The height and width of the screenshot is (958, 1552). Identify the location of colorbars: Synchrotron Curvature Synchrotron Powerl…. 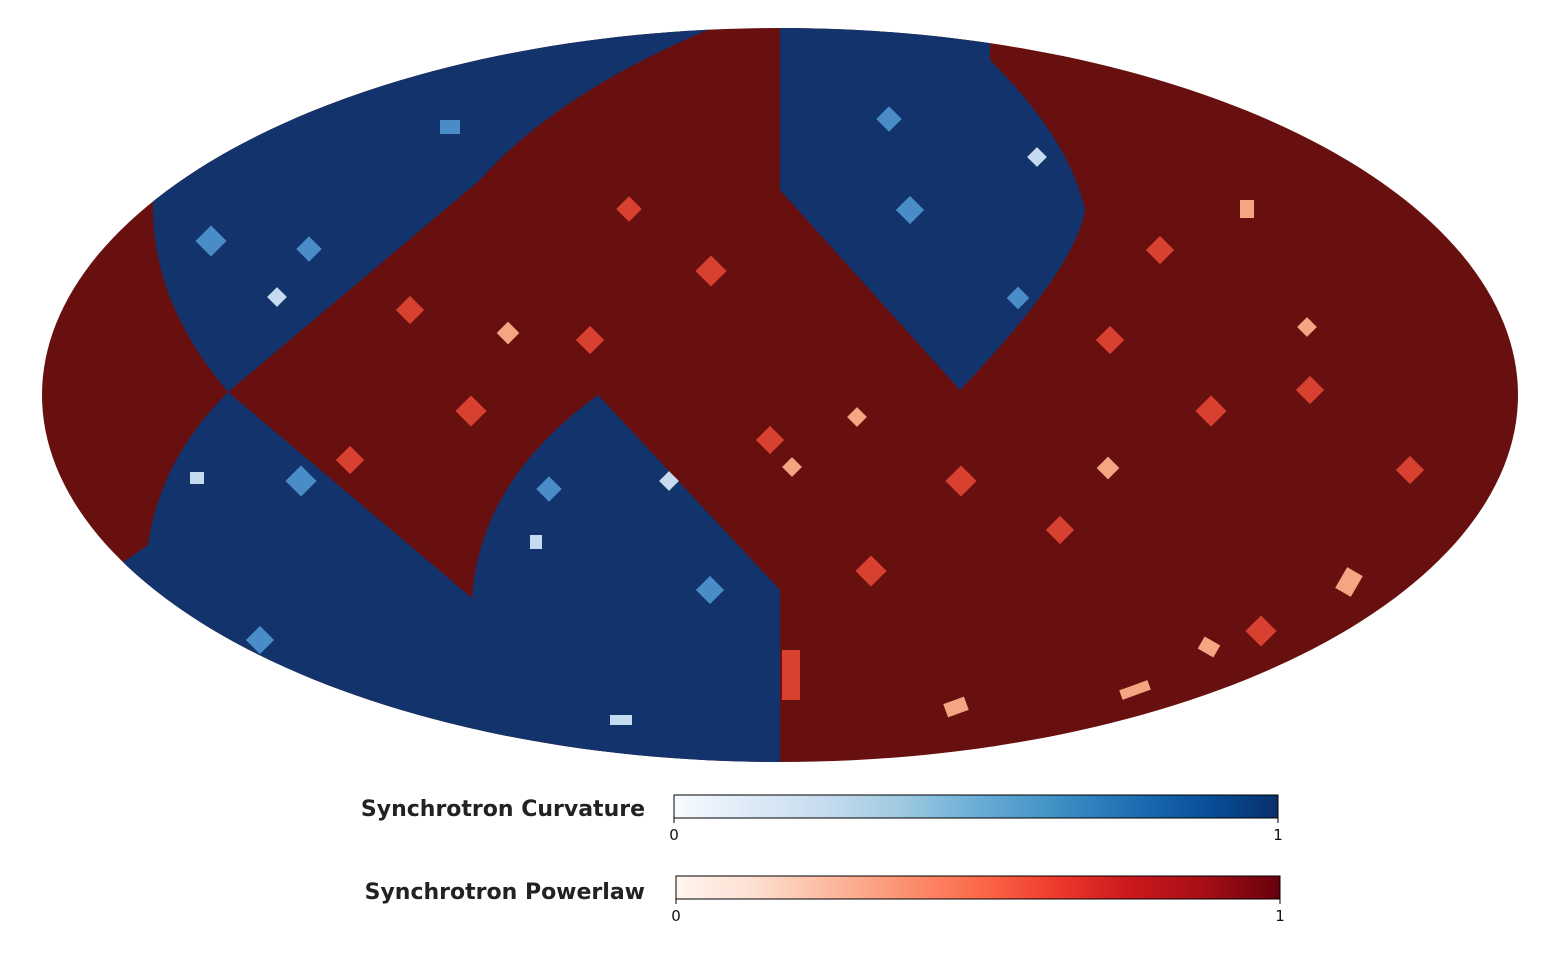
(823, 859).